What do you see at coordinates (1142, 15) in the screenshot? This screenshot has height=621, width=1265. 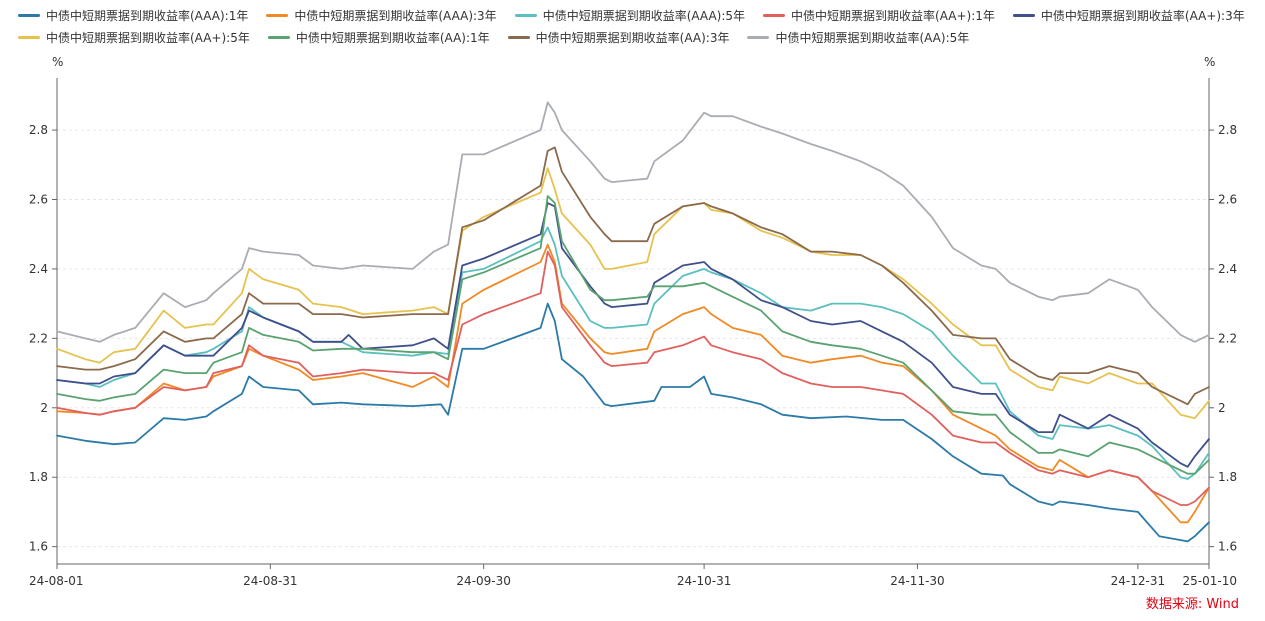 I see `legend-label: 中债中短期票据到期收益率(AA+):3年` at bounding box center [1142, 15].